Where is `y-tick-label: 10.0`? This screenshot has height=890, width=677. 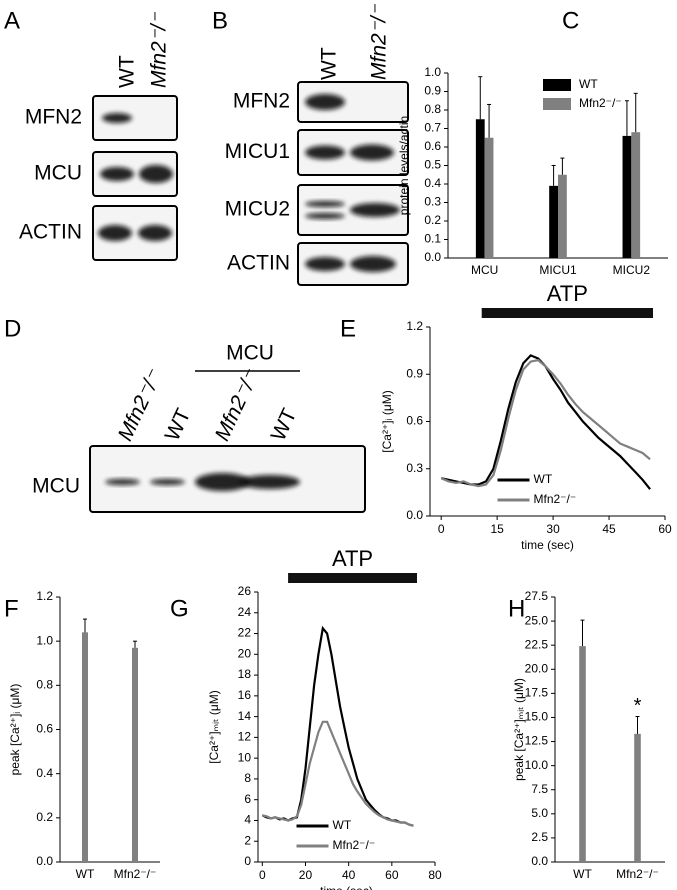
y-tick-label: 10.0 is located at coordinates (537, 765).